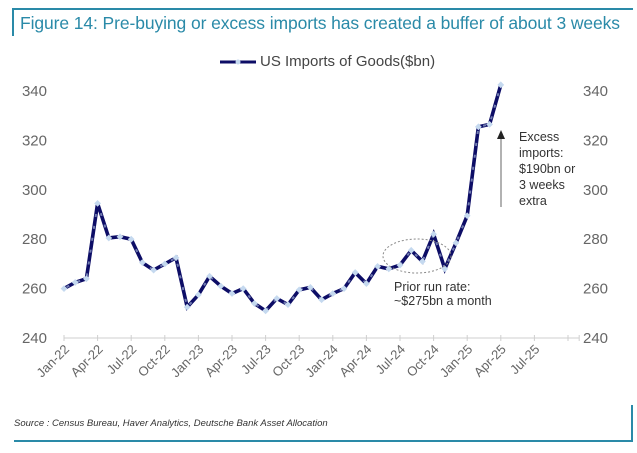 This screenshot has height=453, width=637. Describe the element at coordinates (525, 360) in the screenshot. I see `x-tick-label: Jul-25` at that location.